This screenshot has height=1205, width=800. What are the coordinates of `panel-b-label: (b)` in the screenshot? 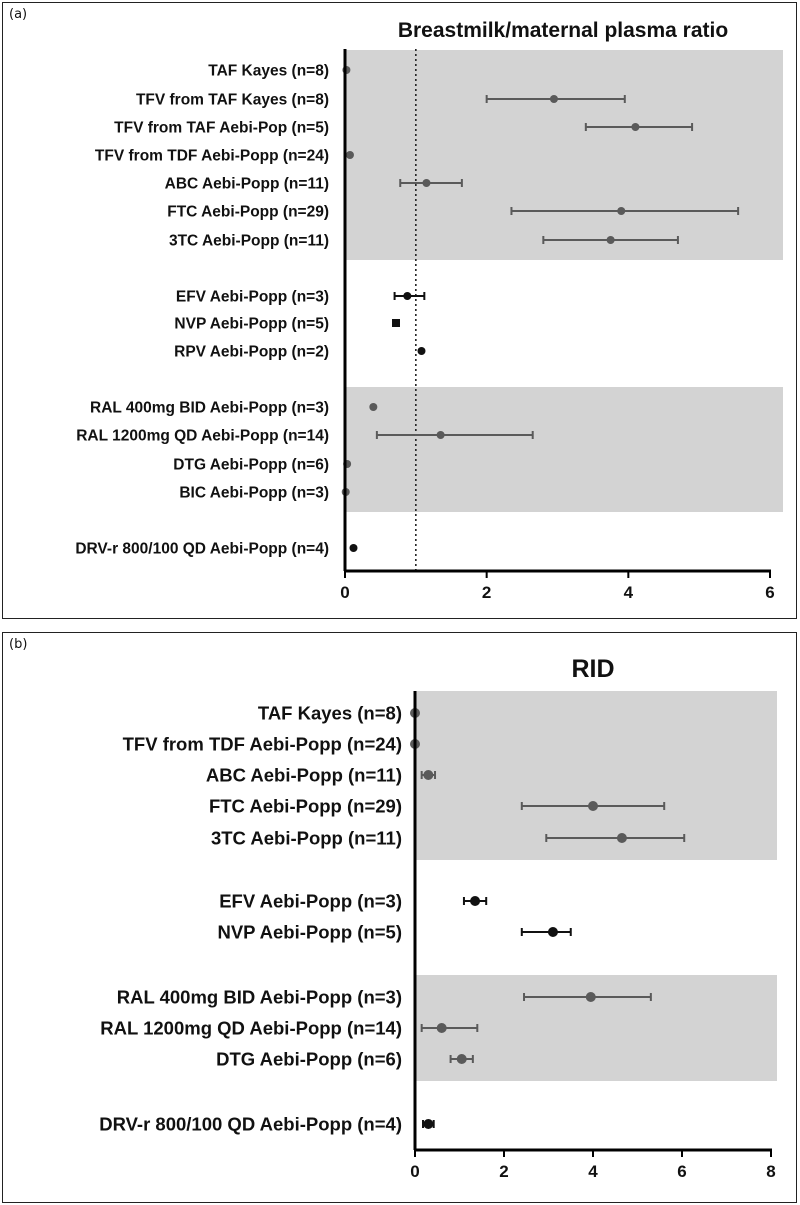 It's located at (18, 644).